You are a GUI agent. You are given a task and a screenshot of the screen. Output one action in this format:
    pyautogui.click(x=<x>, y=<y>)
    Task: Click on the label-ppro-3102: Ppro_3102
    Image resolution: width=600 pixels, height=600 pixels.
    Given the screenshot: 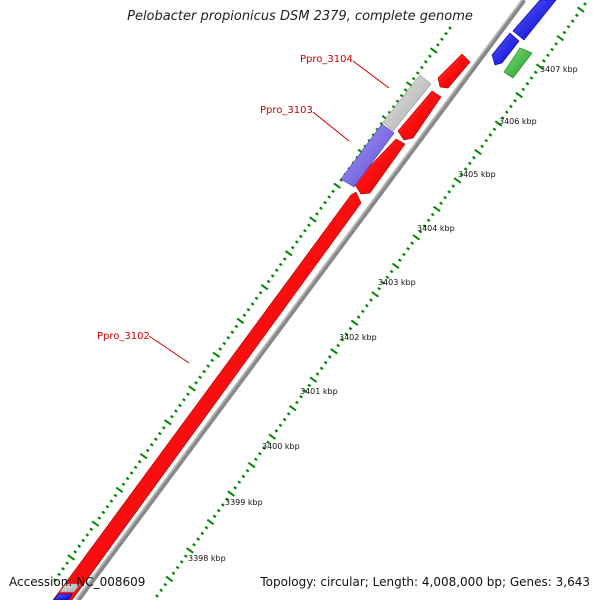 What is the action you would take?
    pyautogui.click(x=123, y=336)
    